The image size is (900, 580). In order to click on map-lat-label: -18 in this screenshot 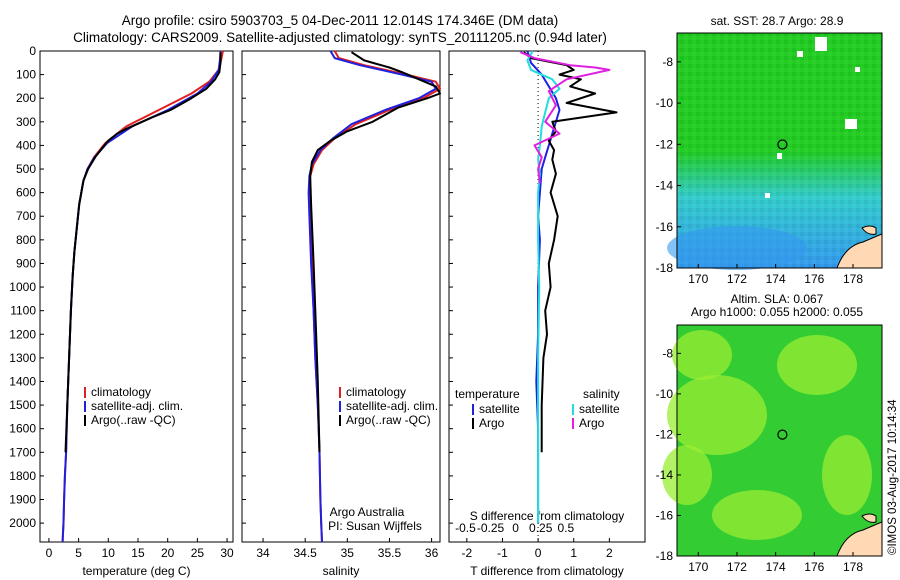, I will do `click(665, 556)`.